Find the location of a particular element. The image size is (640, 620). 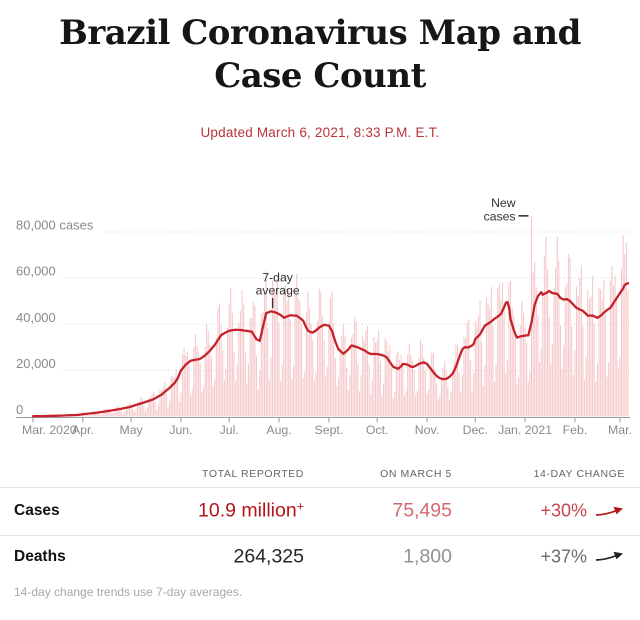

svg-text: 7-day is located at coordinates (277, 277).